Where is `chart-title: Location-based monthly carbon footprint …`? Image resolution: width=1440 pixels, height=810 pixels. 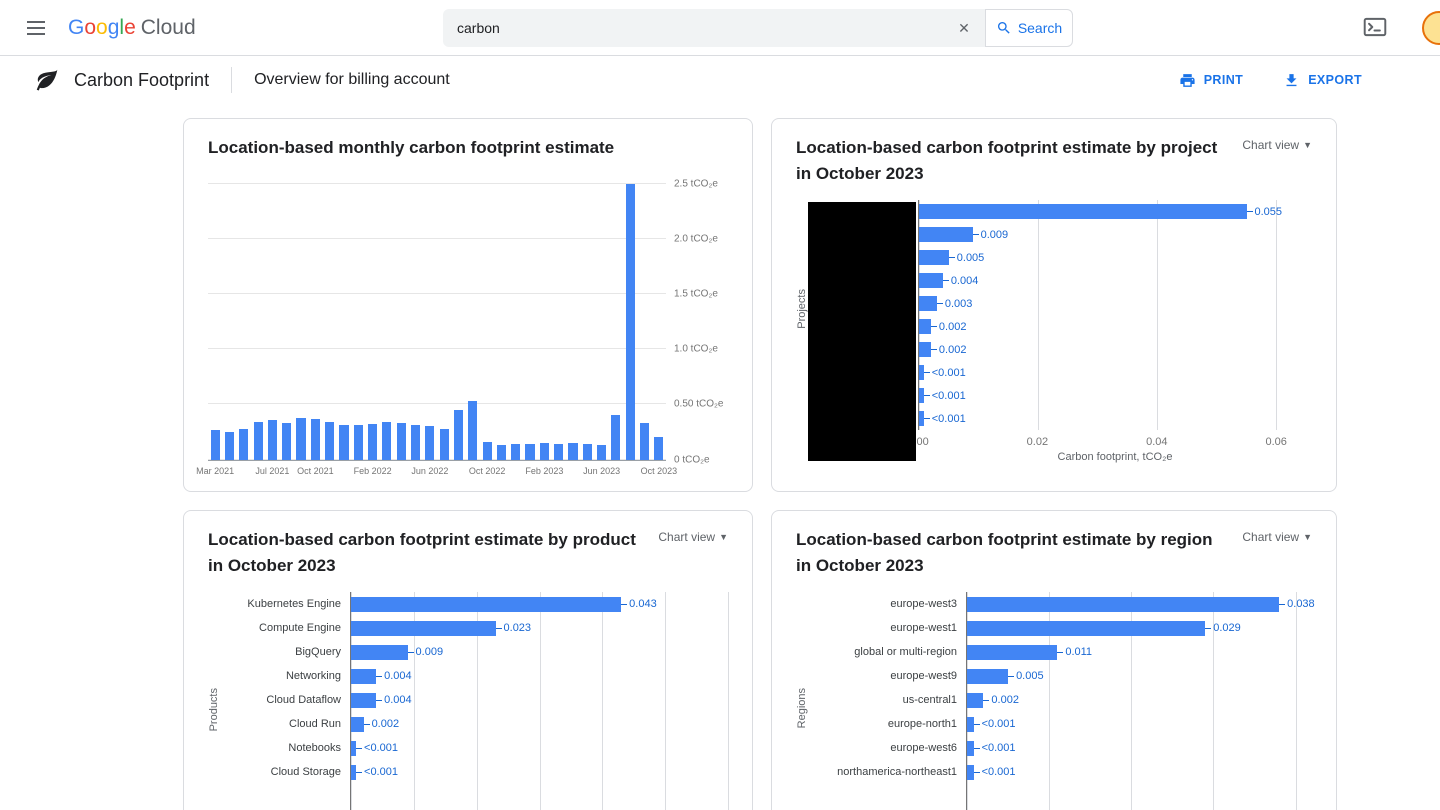 chart-title: Location-based monthly carbon footprint … is located at coordinates (411, 147).